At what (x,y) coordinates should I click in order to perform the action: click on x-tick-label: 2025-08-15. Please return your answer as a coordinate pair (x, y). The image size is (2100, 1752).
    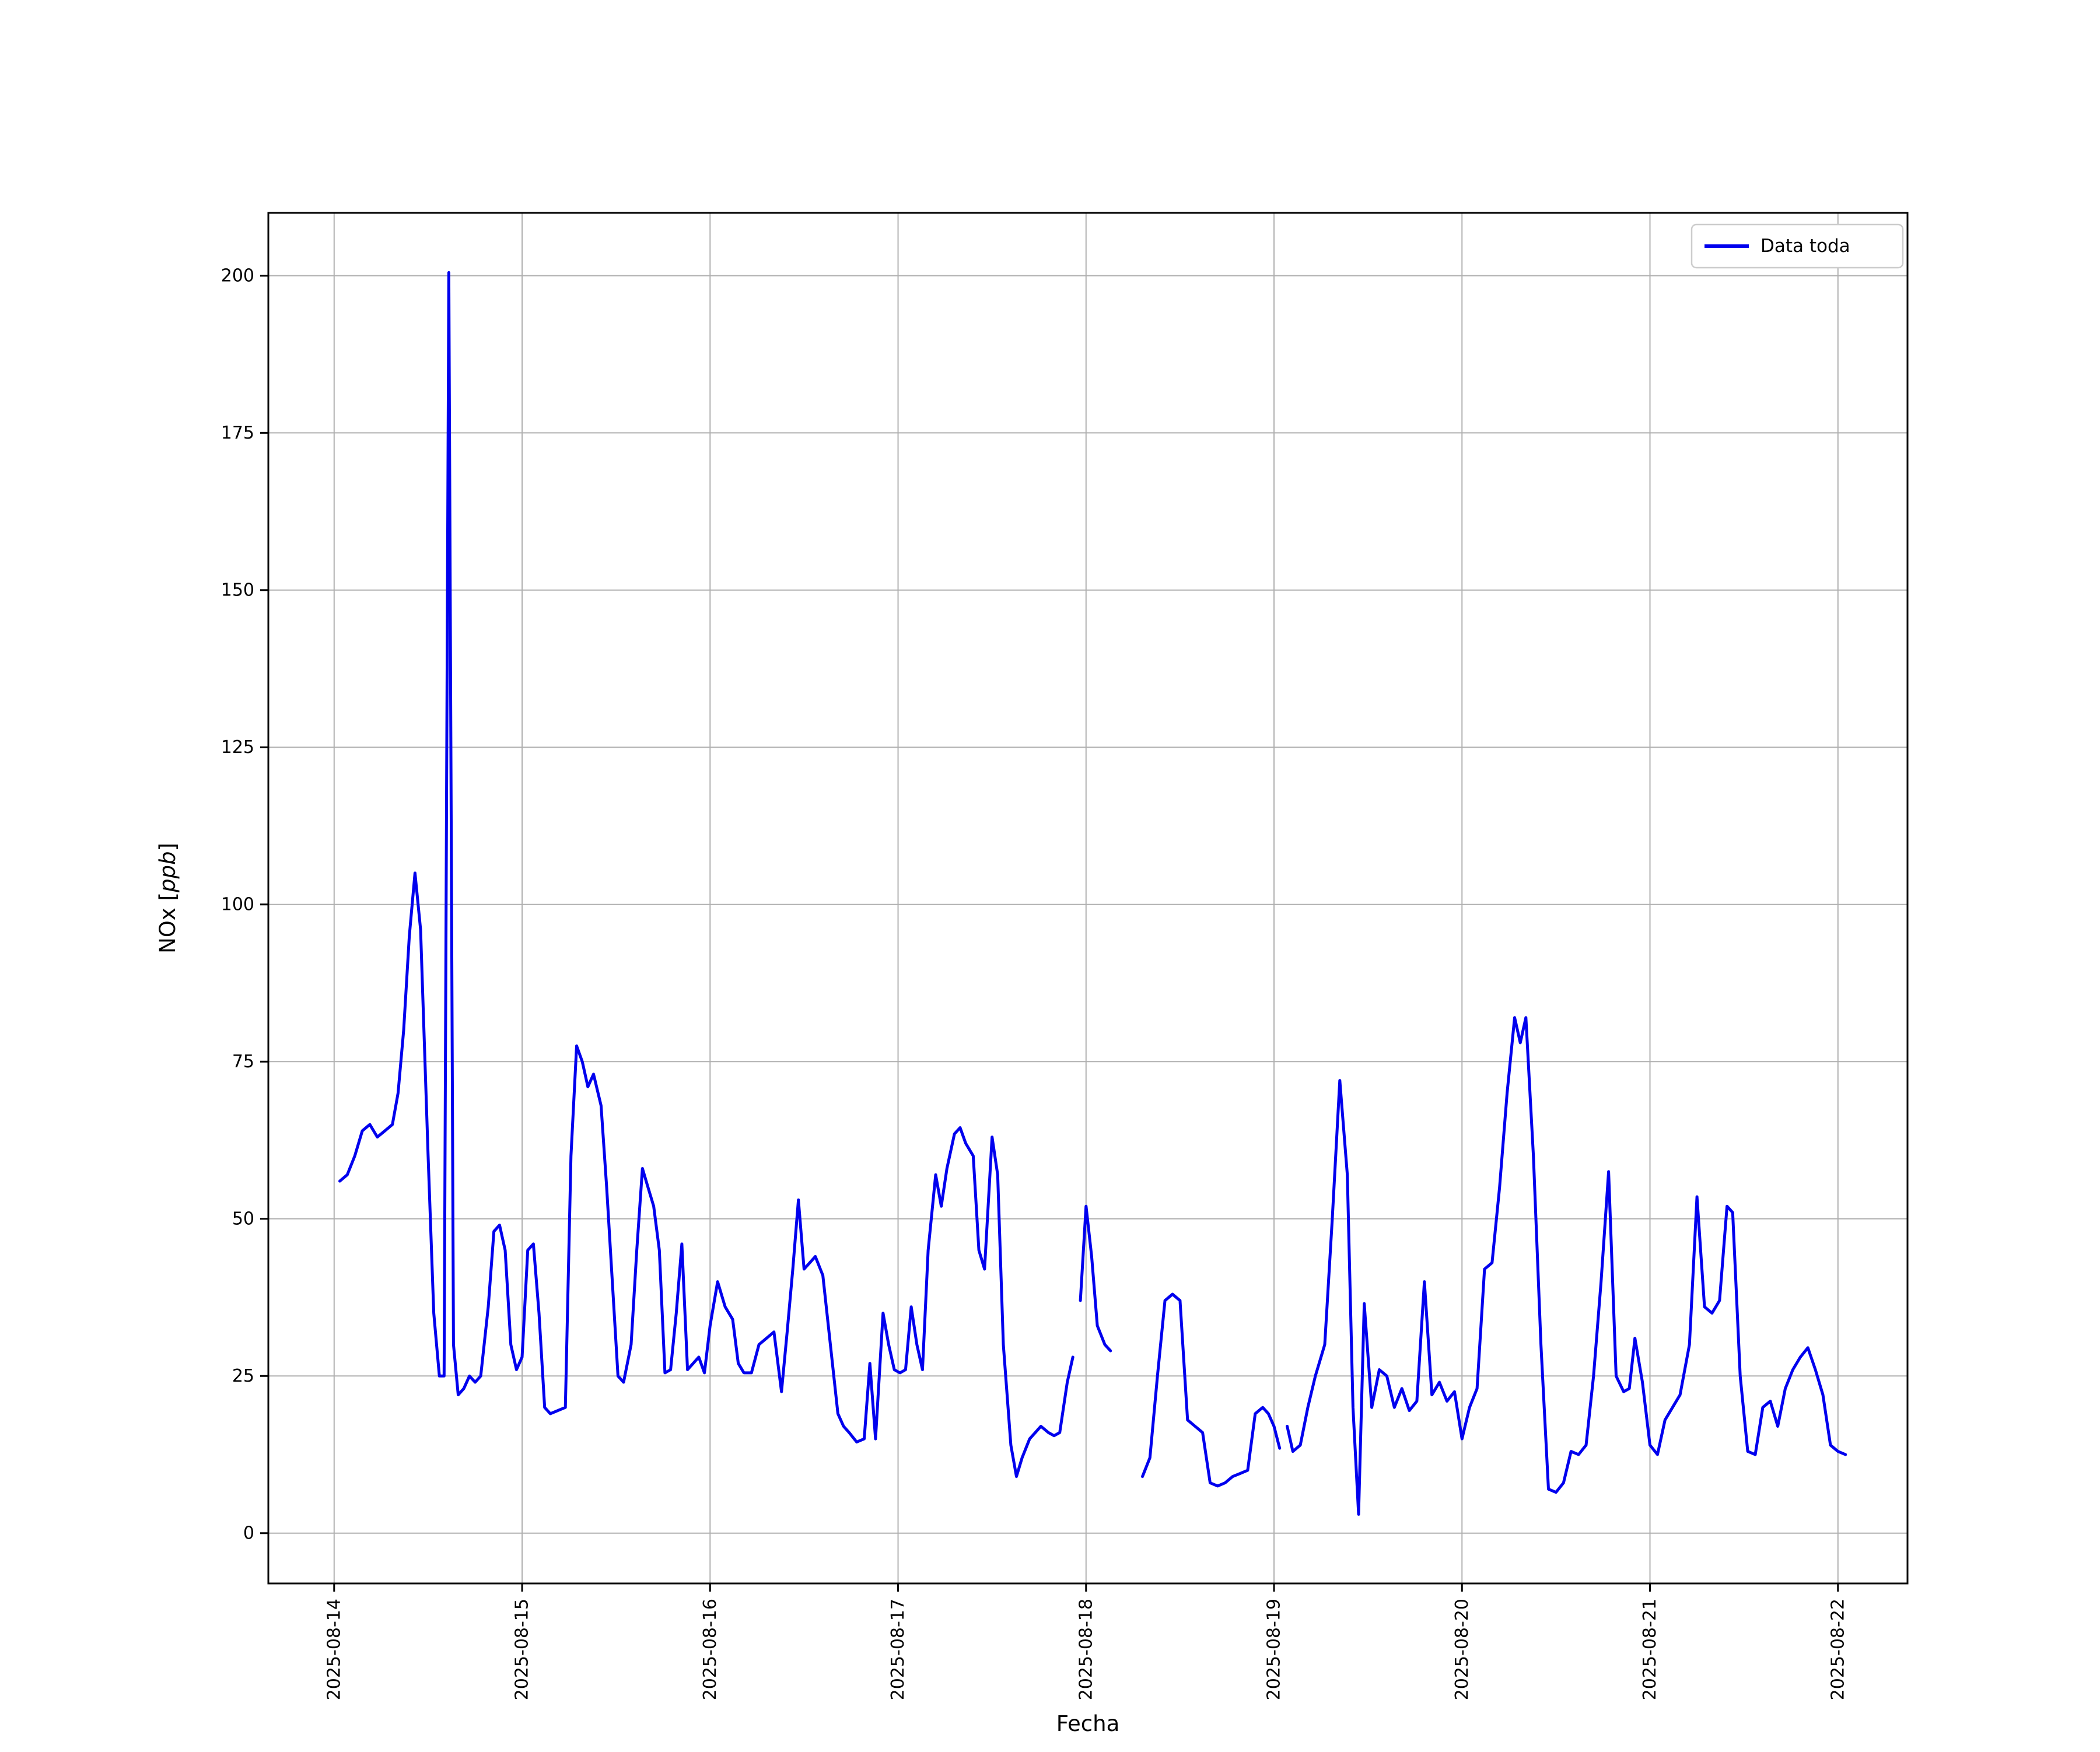
    Looking at the image, I should click on (522, 1649).